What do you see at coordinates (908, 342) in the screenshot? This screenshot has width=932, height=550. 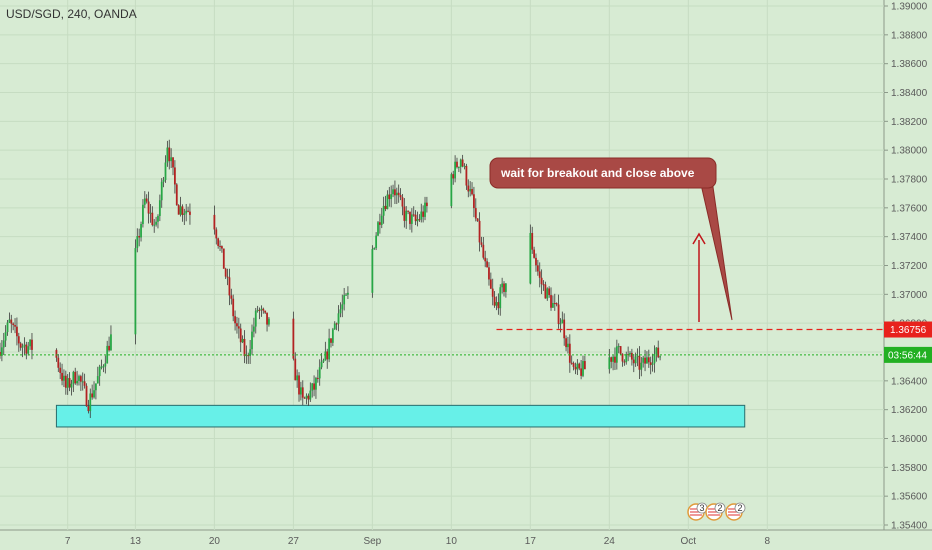 I see `price-tags: 1.36756 03:56:44` at bounding box center [908, 342].